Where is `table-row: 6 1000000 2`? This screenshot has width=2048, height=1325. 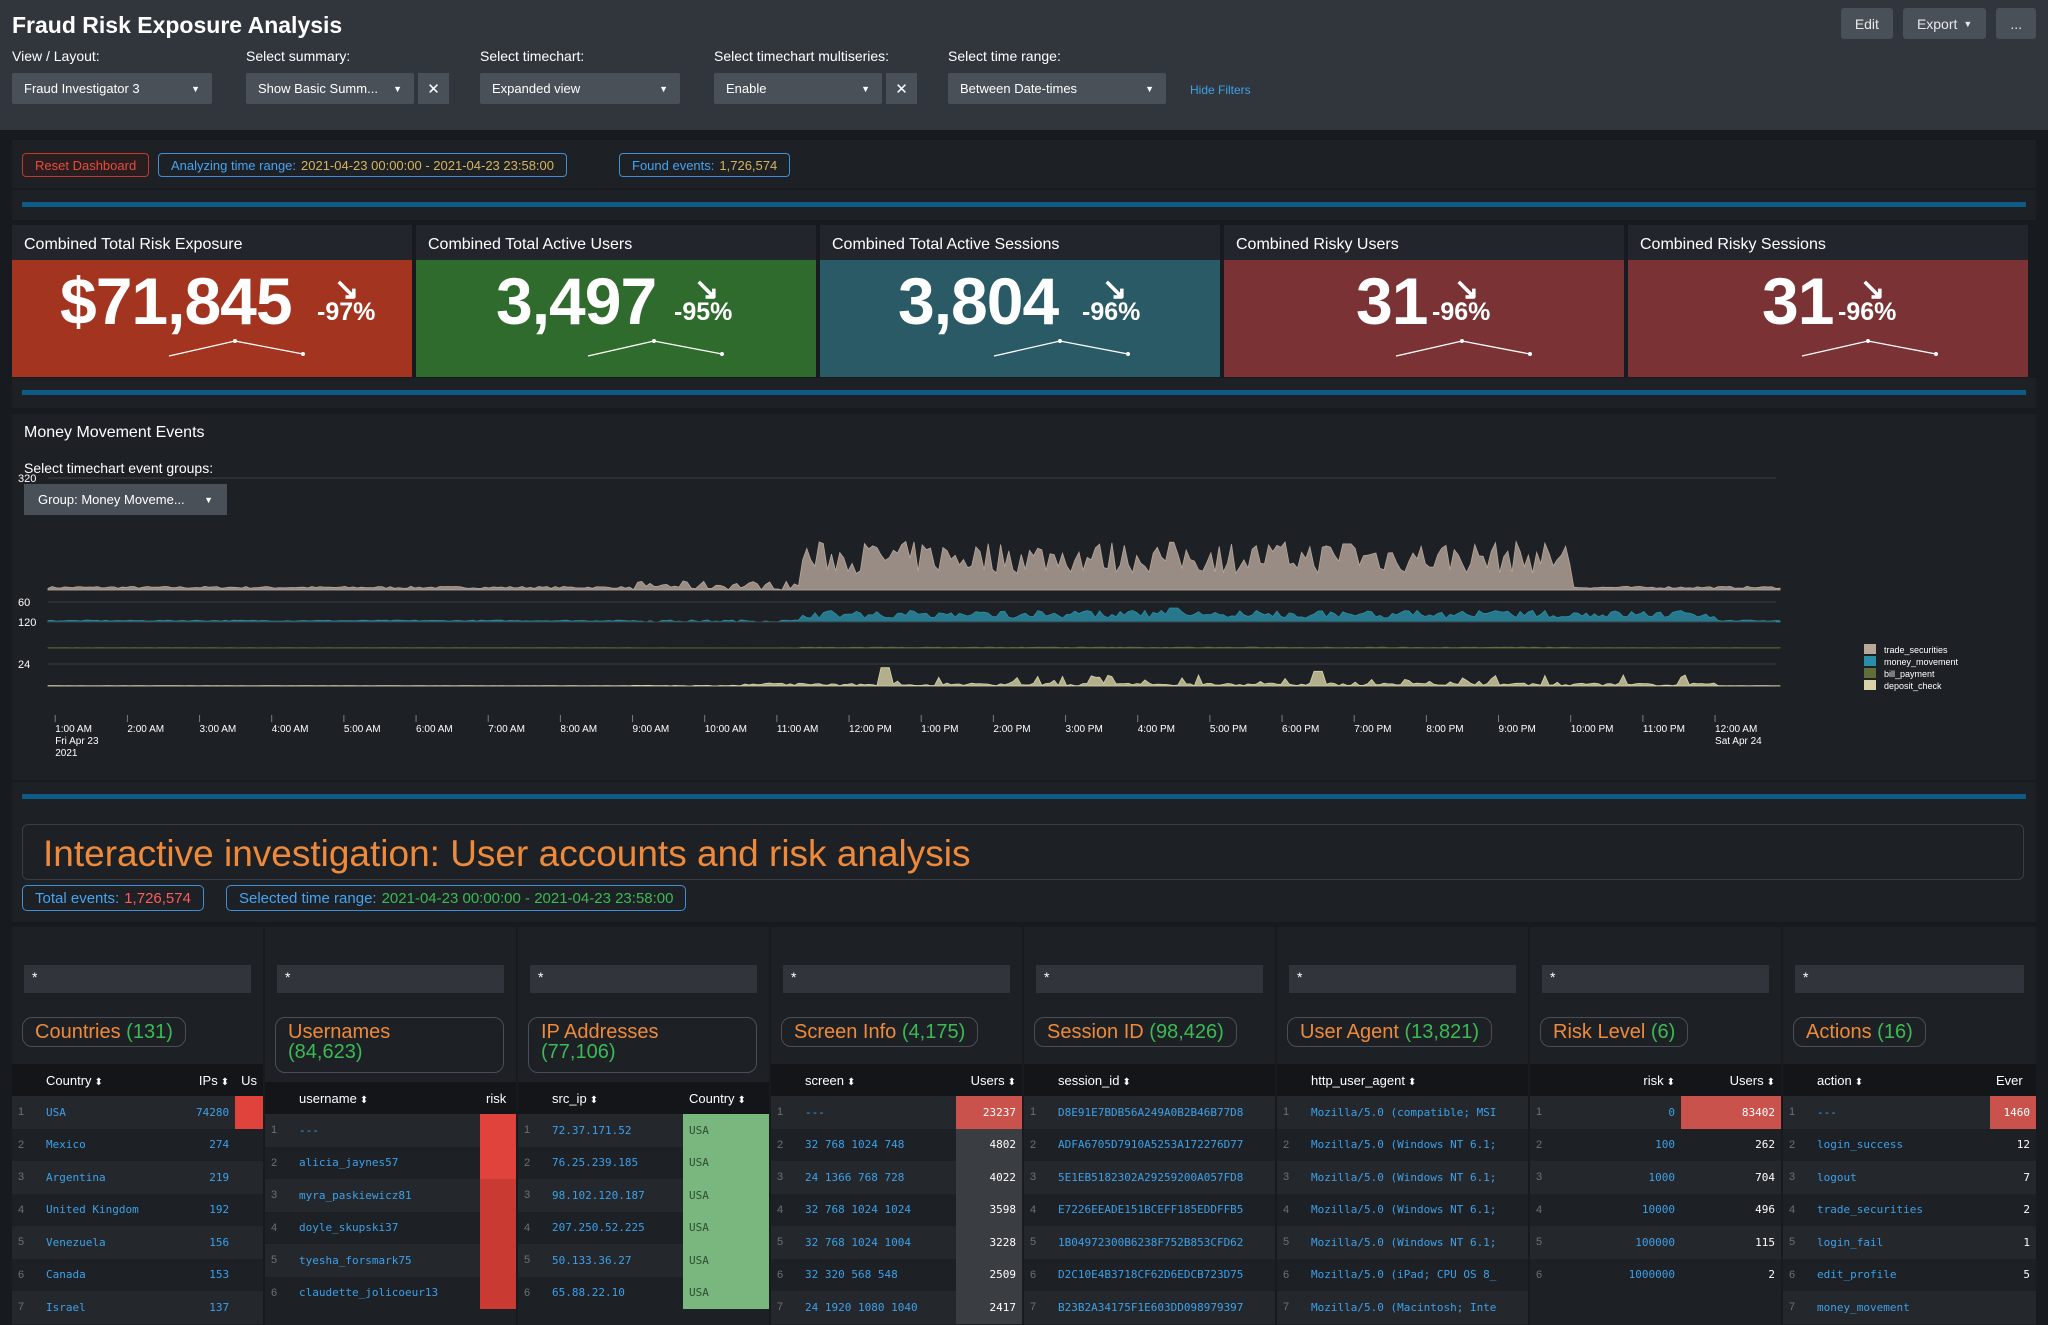
table-row: 6 1000000 2 is located at coordinates (1655, 1274).